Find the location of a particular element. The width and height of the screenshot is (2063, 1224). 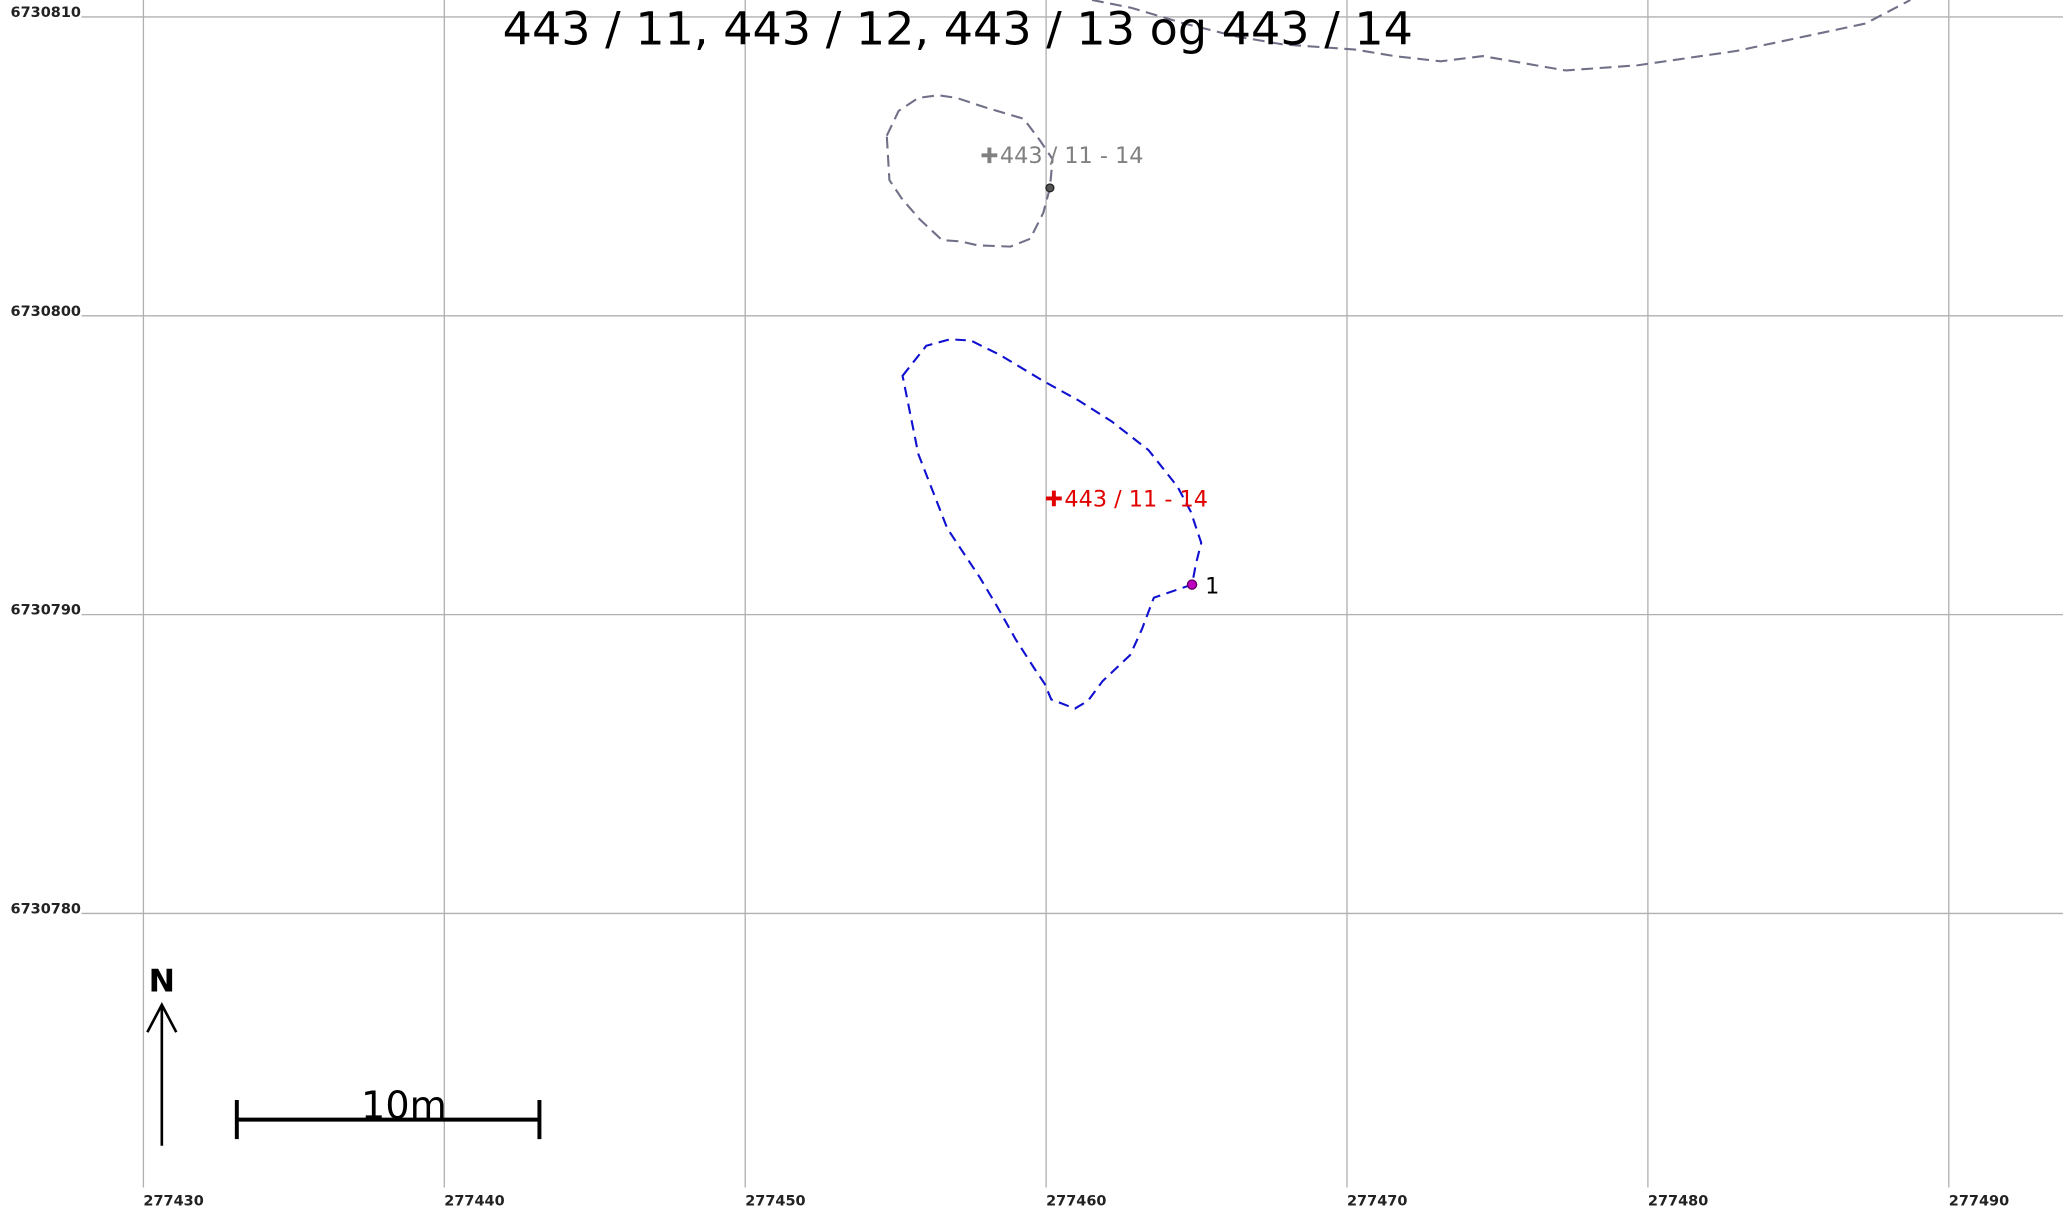

boundary-line is located at coordinates (1501, 36).